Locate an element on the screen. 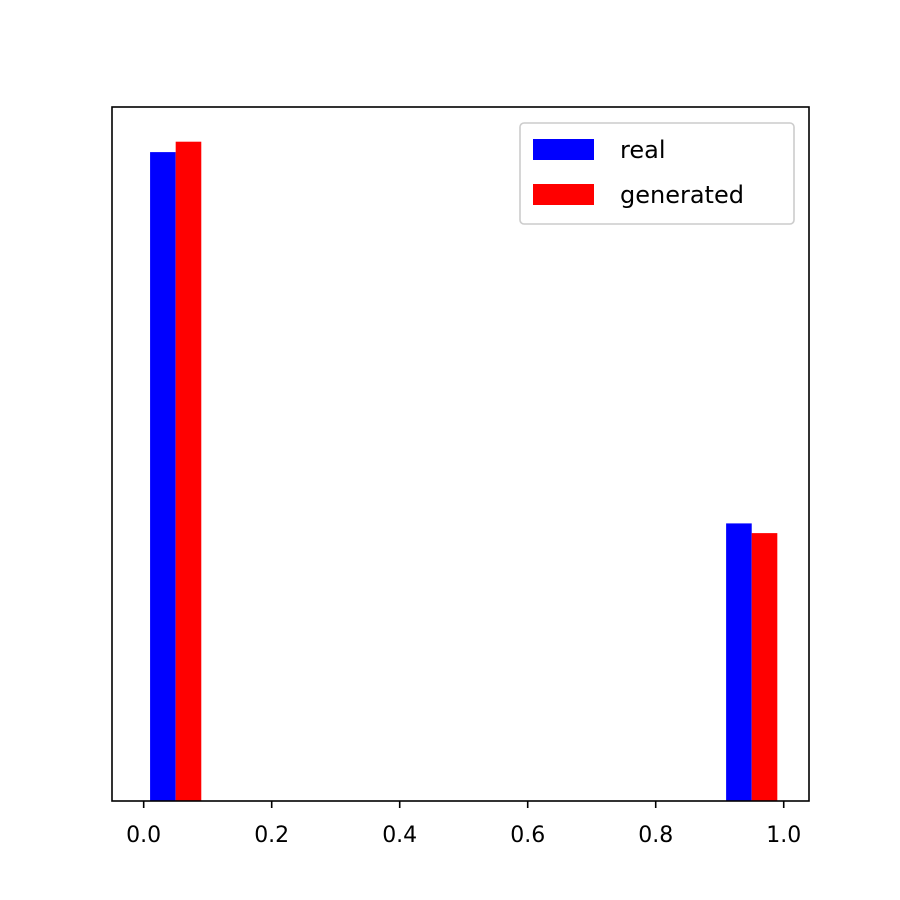  x-tick-label: 0.8 is located at coordinates (655, 835).